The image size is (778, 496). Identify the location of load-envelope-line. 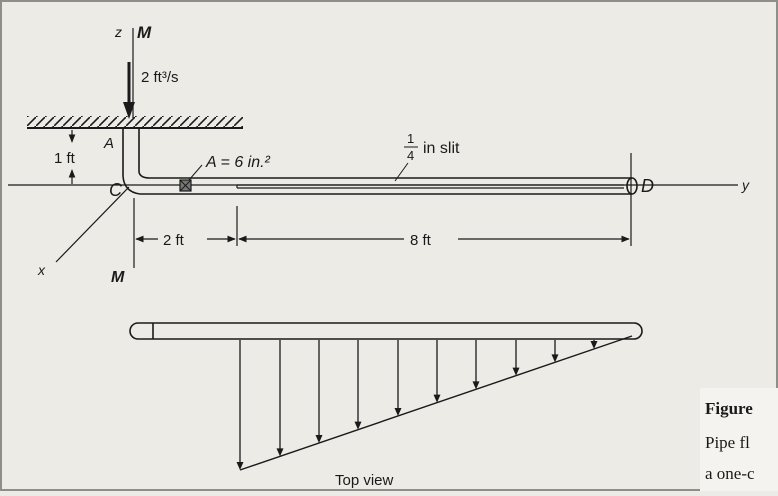
(436, 403).